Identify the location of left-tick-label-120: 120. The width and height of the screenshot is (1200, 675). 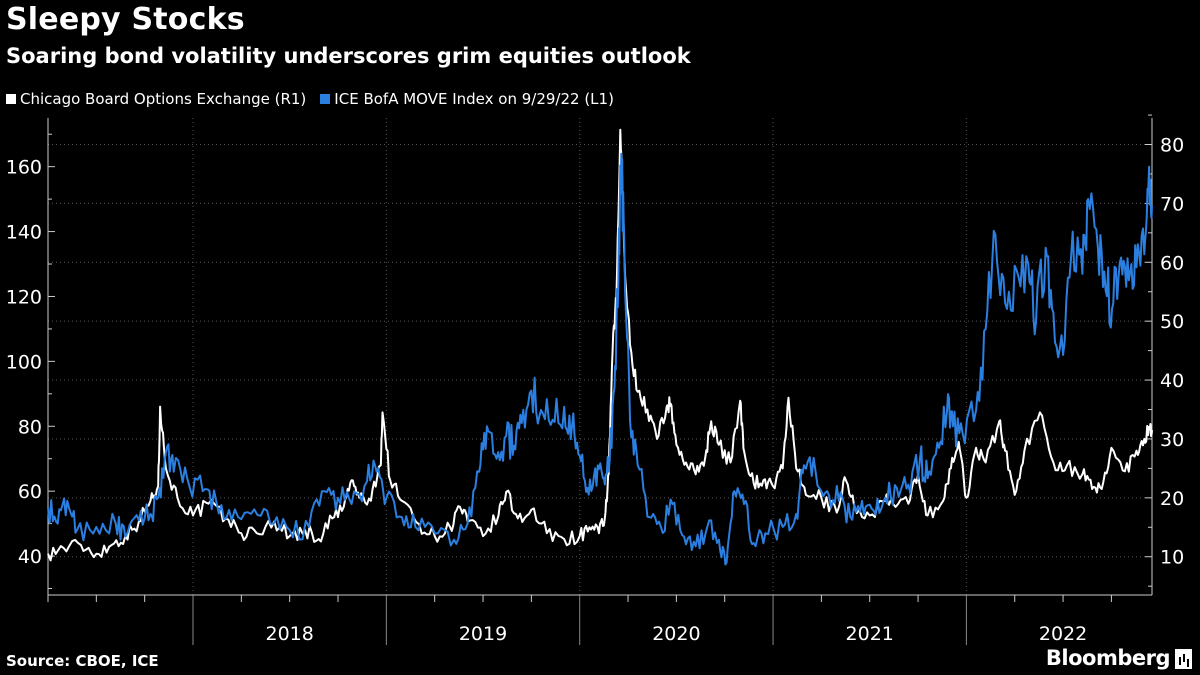
(24, 297).